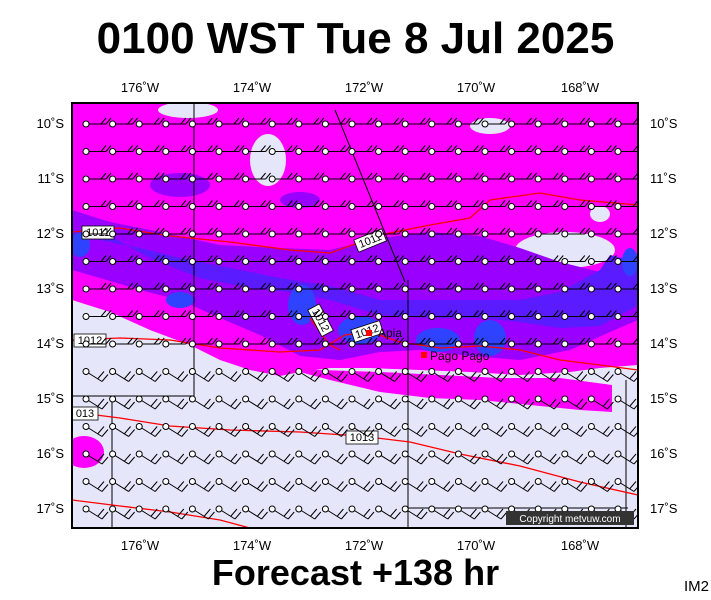  Describe the element at coordinates (140, 87) in the screenshot. I see `svg-text: 176˚W` at that location.